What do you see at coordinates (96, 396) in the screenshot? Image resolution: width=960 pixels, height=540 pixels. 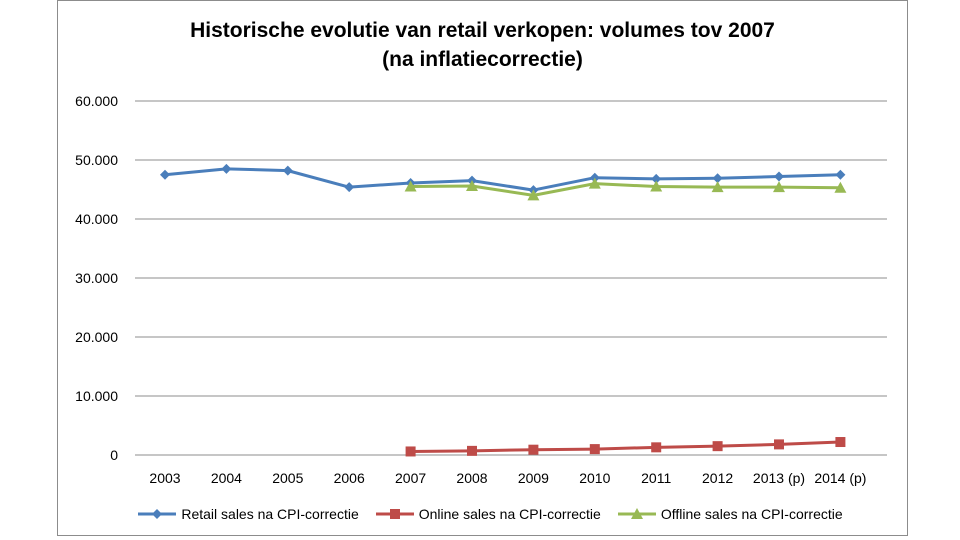 I see `y-tick-label: 10.000` at bounding box center [96, 396].